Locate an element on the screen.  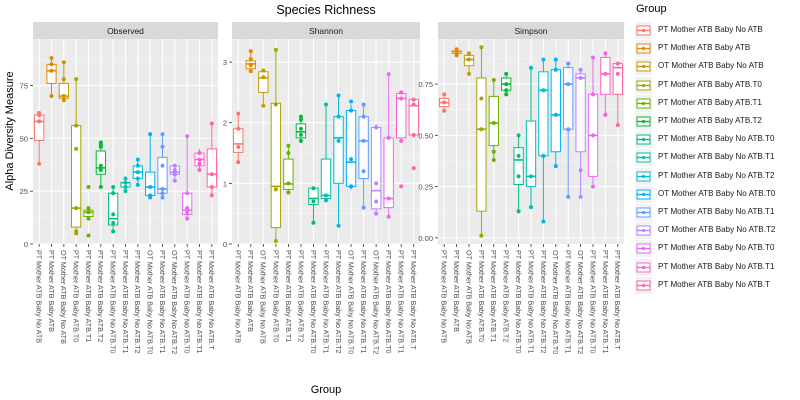
x-tick-label: PT Mother ATB Baby ATB.T2 is located at coordinates (100, 296).